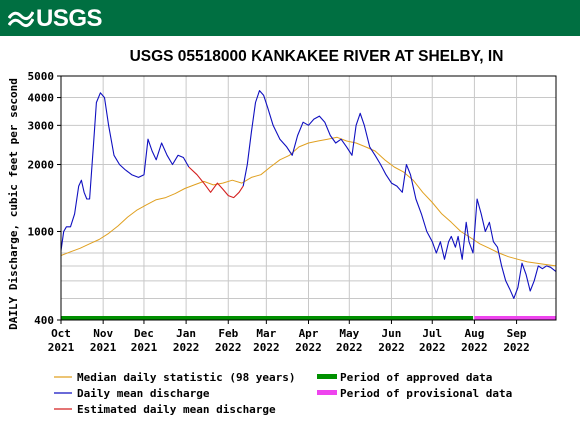 The height and width of the screenshot is (430, 580). Describe the element at coordinates (392, 333) in the screenshot. I see `x-tick-label: Jun` at that location.